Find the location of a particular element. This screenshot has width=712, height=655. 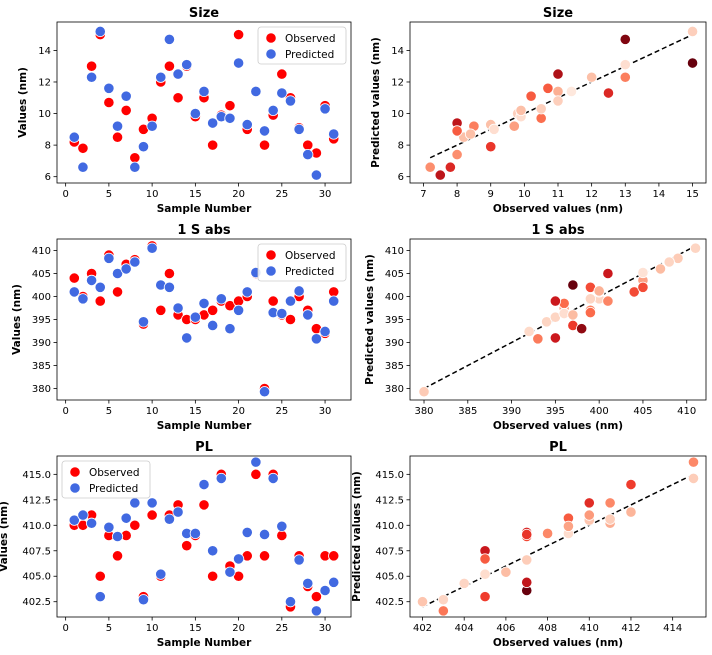

y-tick-label: 400 is located at coordinates (394, 297).